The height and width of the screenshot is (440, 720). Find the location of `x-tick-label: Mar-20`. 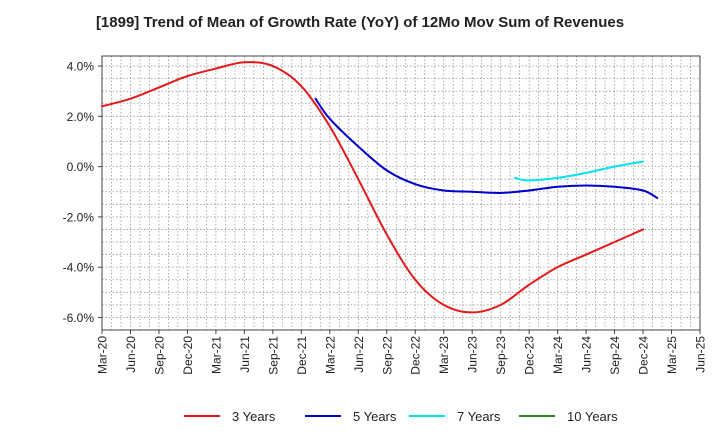

x-tick-label: Mar-20 is located at coordinates (103, 355).